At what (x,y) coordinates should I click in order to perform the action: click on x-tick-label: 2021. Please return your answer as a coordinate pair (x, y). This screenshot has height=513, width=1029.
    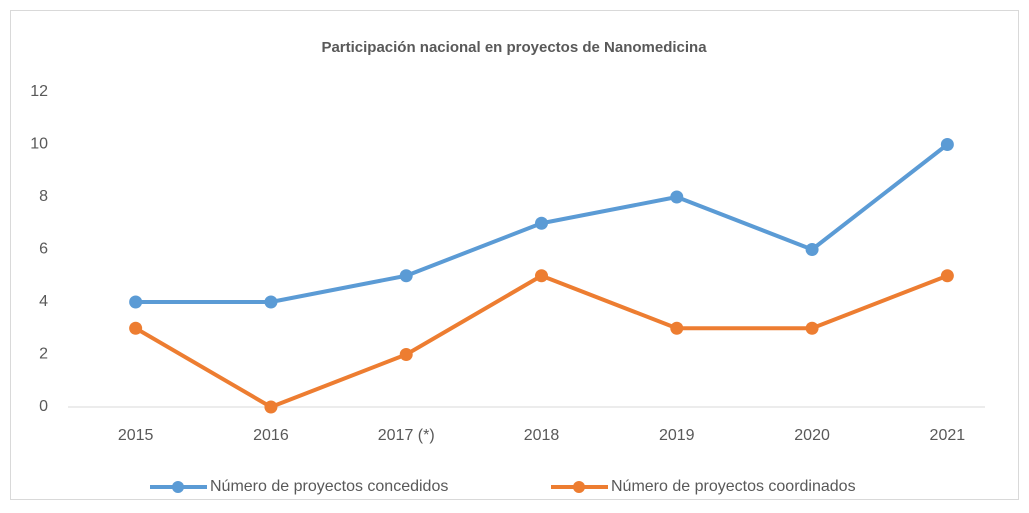
    Looking at the image, I should click on (948, 435).